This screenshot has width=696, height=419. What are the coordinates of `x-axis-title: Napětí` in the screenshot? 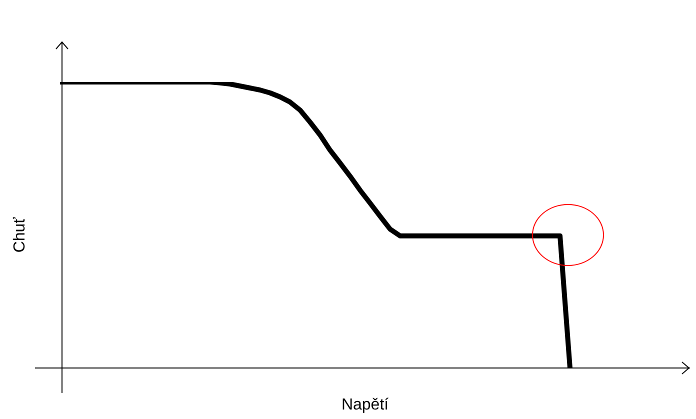 It's located at (365, 405).